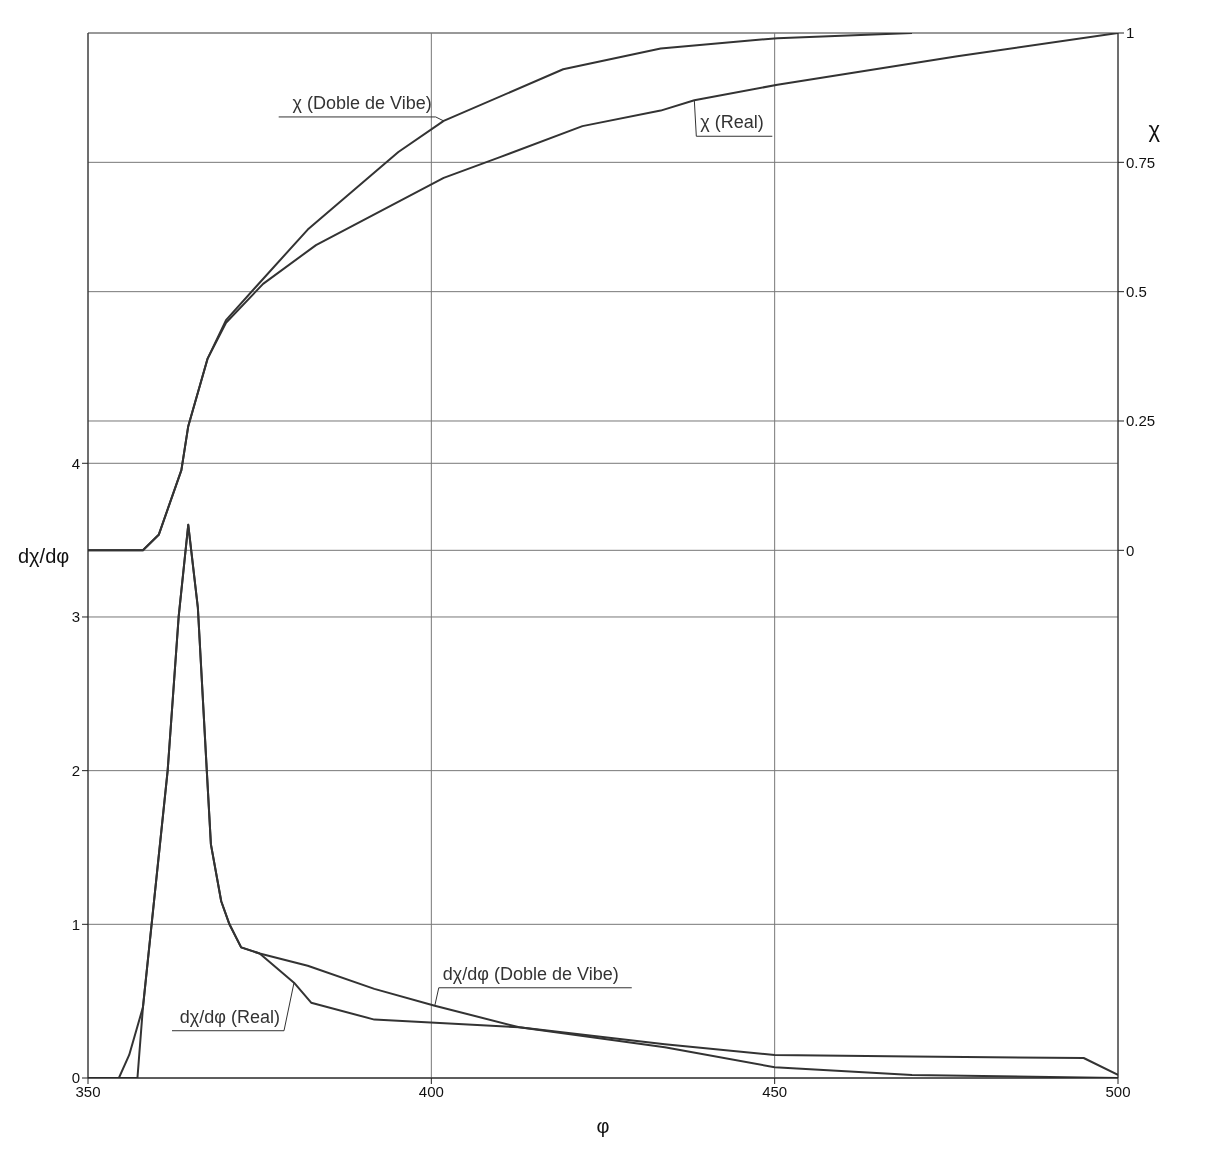 The width and height of the screenshot is (1208, 1161). I want to click on series-label: χ (Real), so click(732, 122).